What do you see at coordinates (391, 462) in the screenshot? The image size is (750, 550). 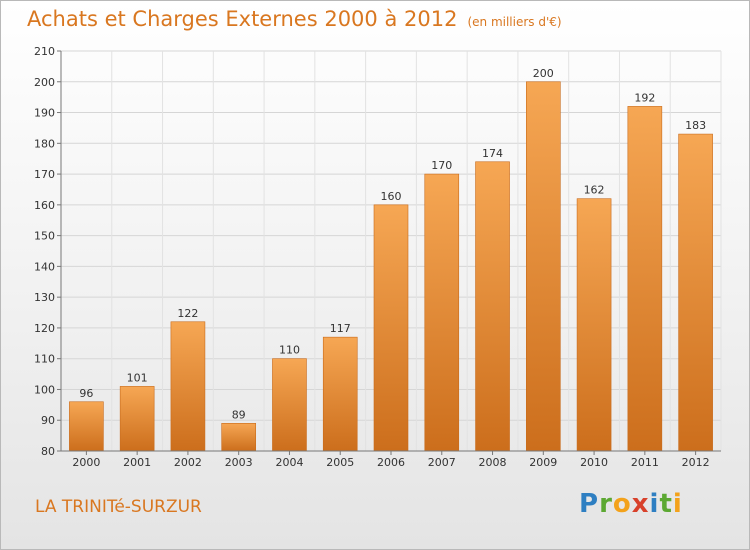 I see `x-tick-label: 2006` at bounding box center [391, 462].